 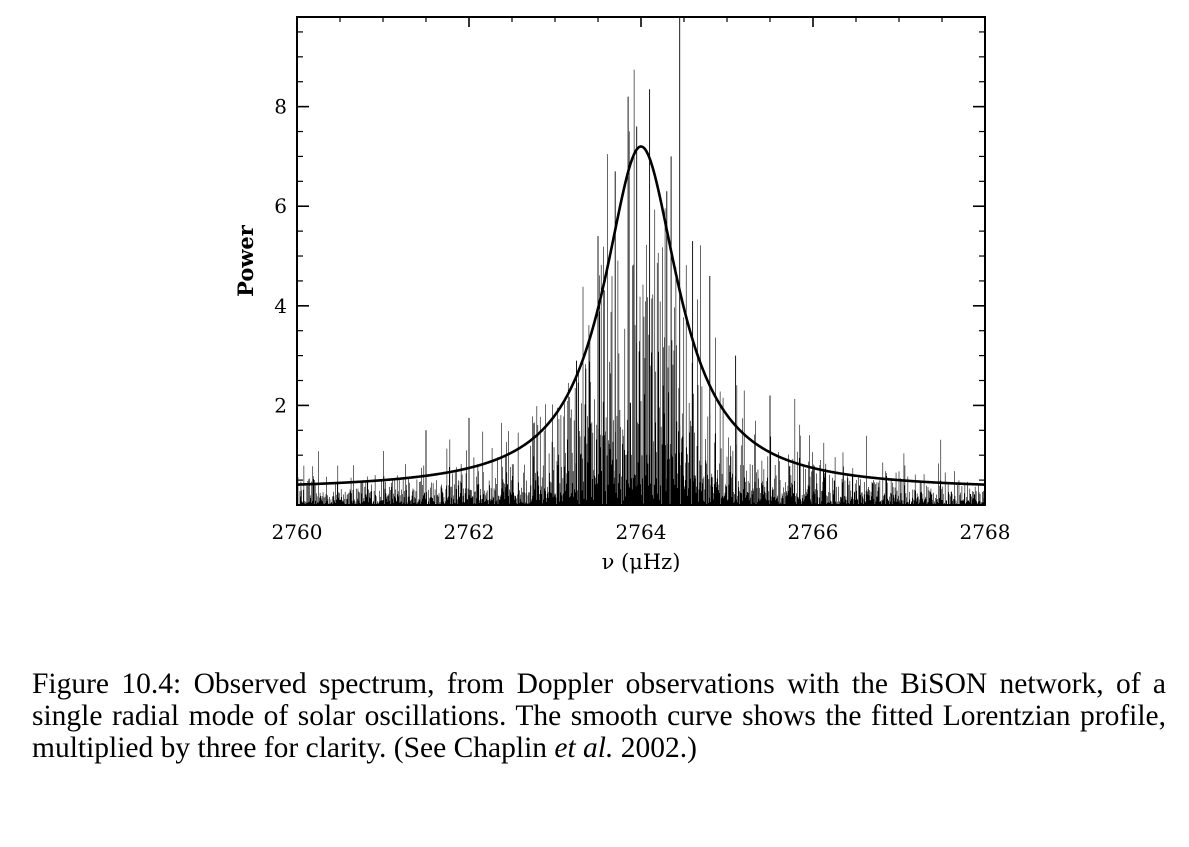 What do you see at coordinates (469, 532) in the screenshot?
I see `x-tick-label: 2762` at bounding box center [469, 532].